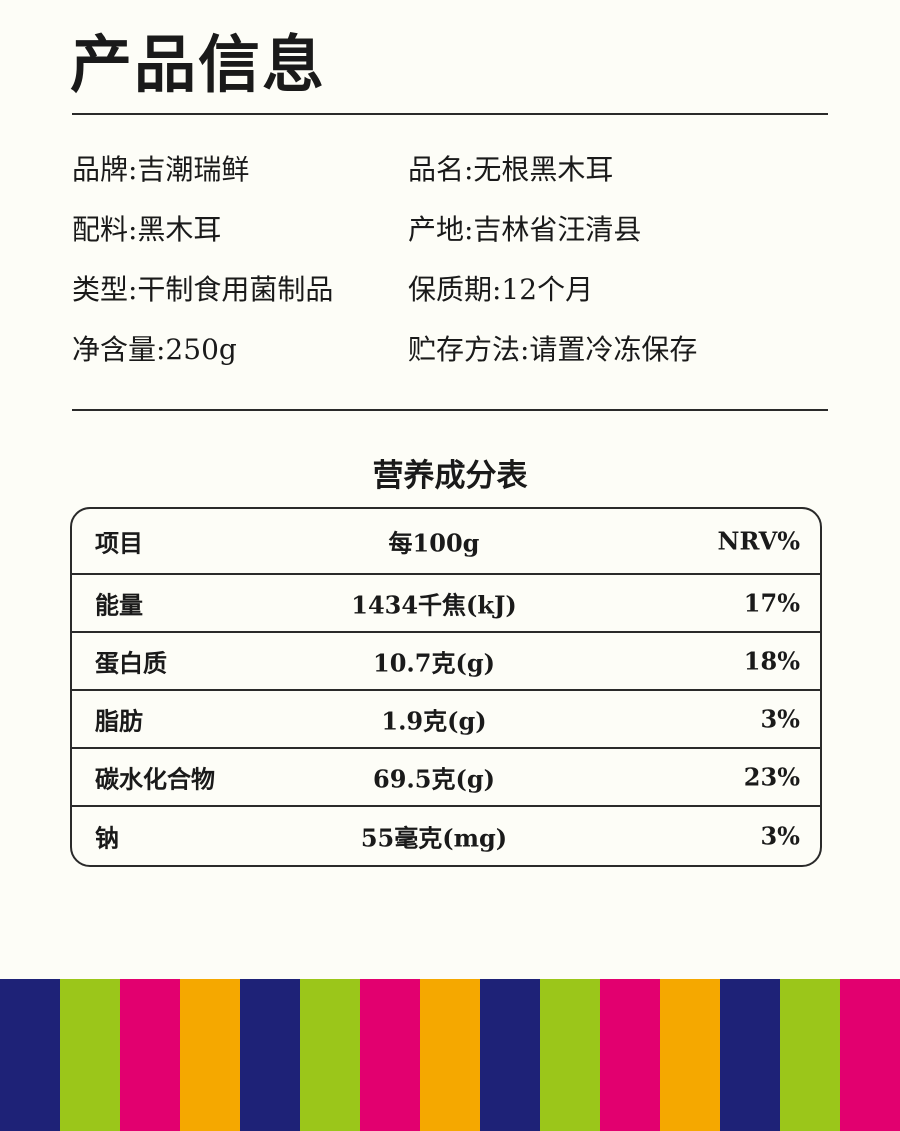 This screenshot has height=1131, width=900. What do you see at coordinates (434, 663) in the screenshot?
I see `cell-amount: 10.7克(g)` at bounding box center [434, 663].